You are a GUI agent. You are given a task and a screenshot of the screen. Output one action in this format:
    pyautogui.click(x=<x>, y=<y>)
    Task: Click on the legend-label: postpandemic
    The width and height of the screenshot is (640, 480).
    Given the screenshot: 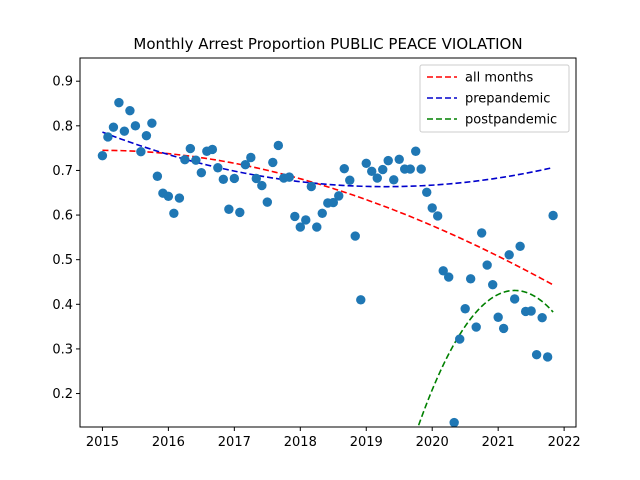 What is the action you would take?
    pyautogui.click(x=511, y=120)
    